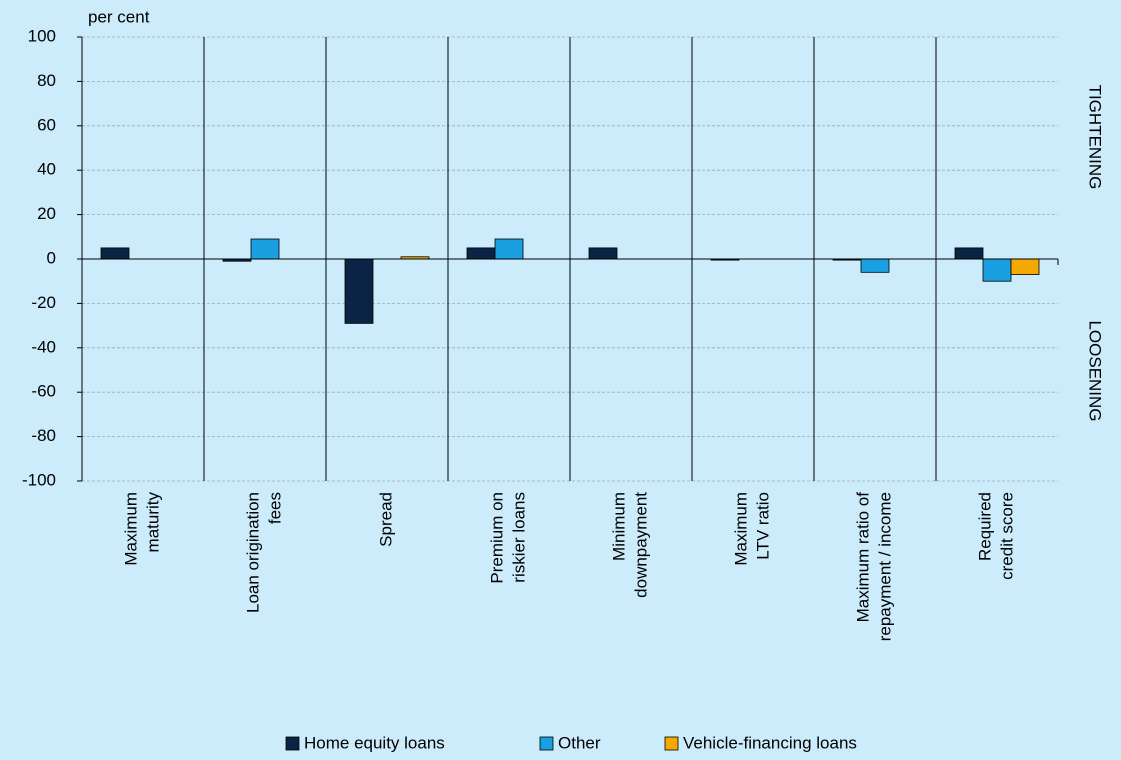  What do you see at coordinates (46, 80) in the screenshot?
I see `y-tick-label: 80` at bounding box center [46, 80].